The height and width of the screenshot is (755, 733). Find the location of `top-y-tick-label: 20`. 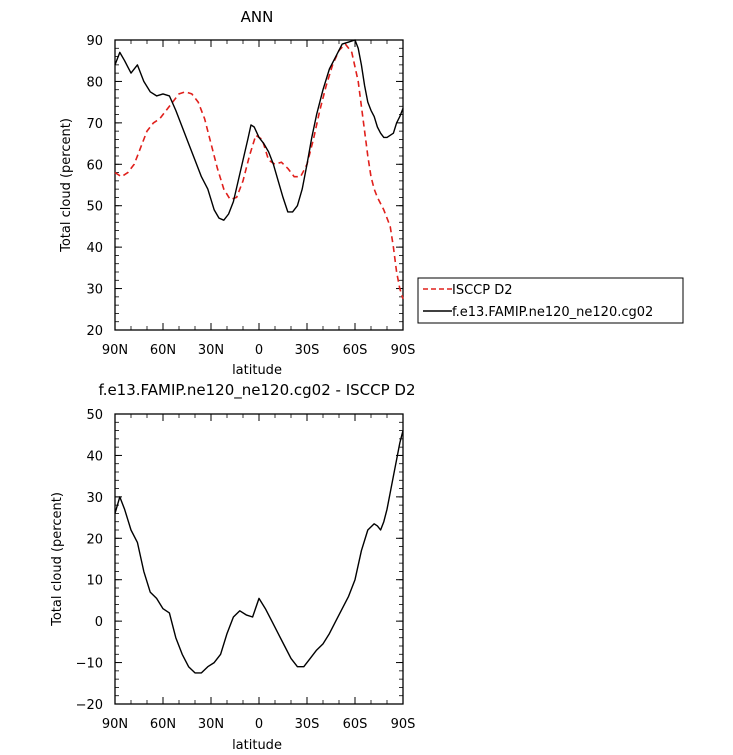

top-y-tick-label: 20 is located at coordinates (94, 331).